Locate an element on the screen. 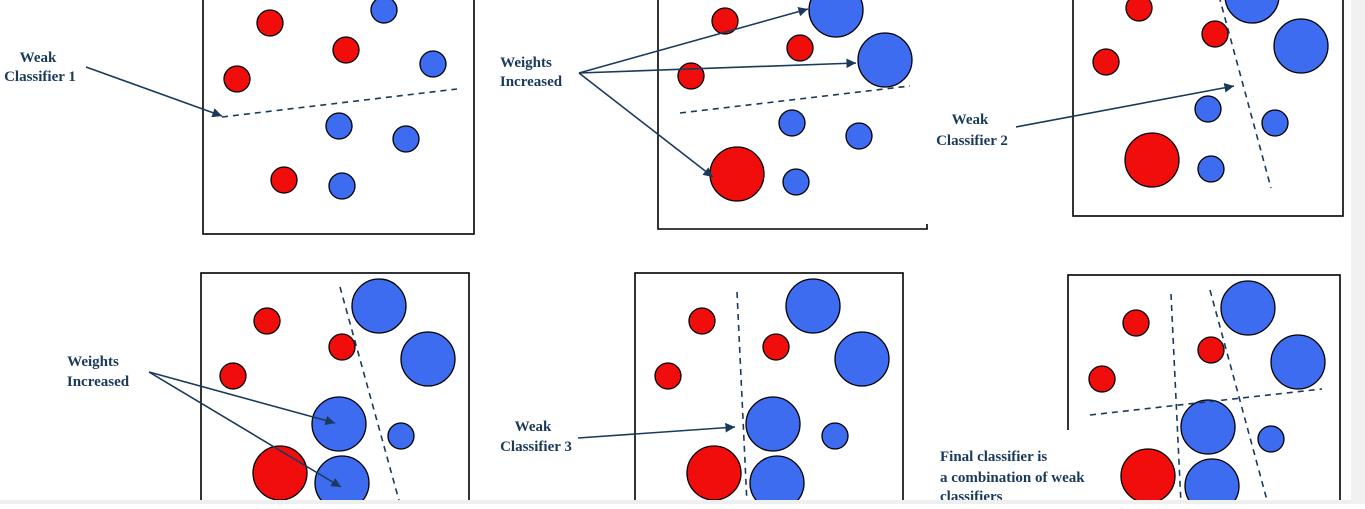 The image size is (1365, 509). panel-2: Weights Increased is located at coordinates (713, 114).